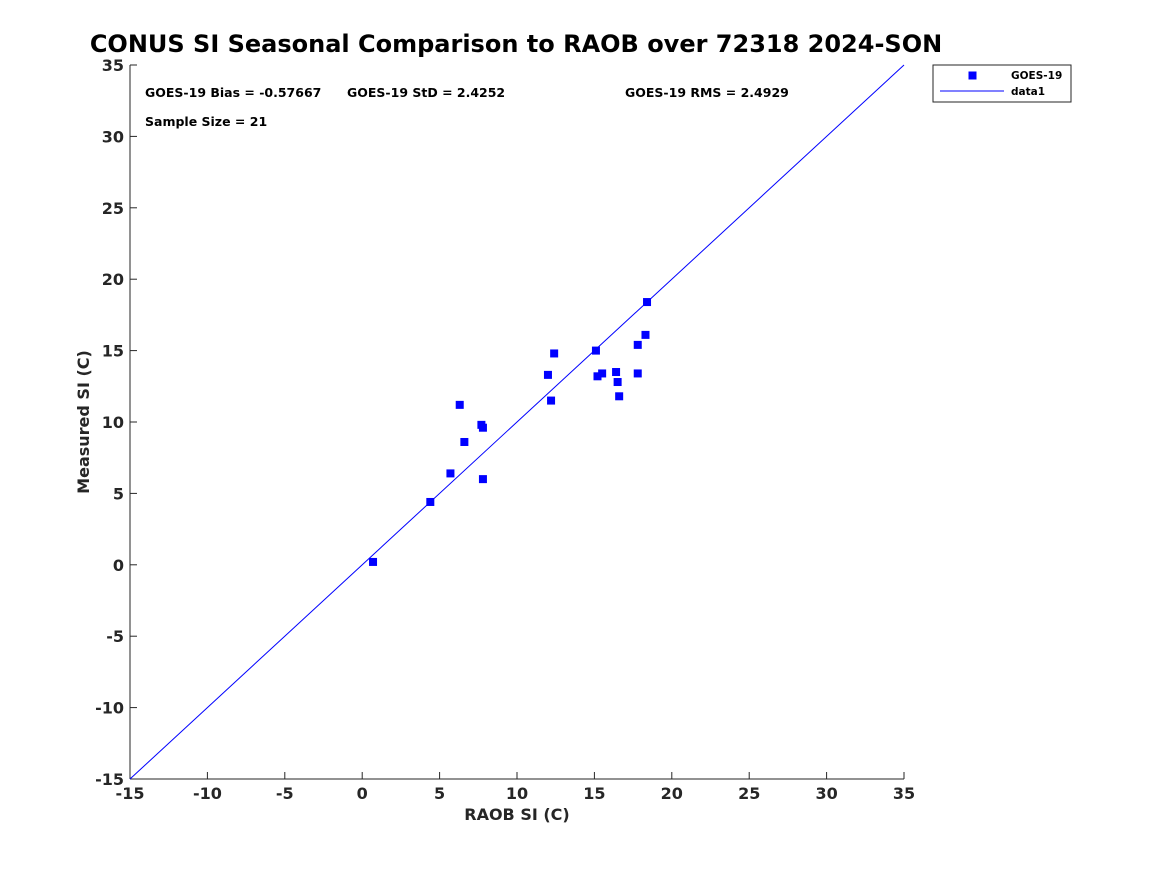 This screenshot has width=1167, height=875. Describe the element at coordinates (510, 432) in the screenshot. I see `goes19-points` at that location.